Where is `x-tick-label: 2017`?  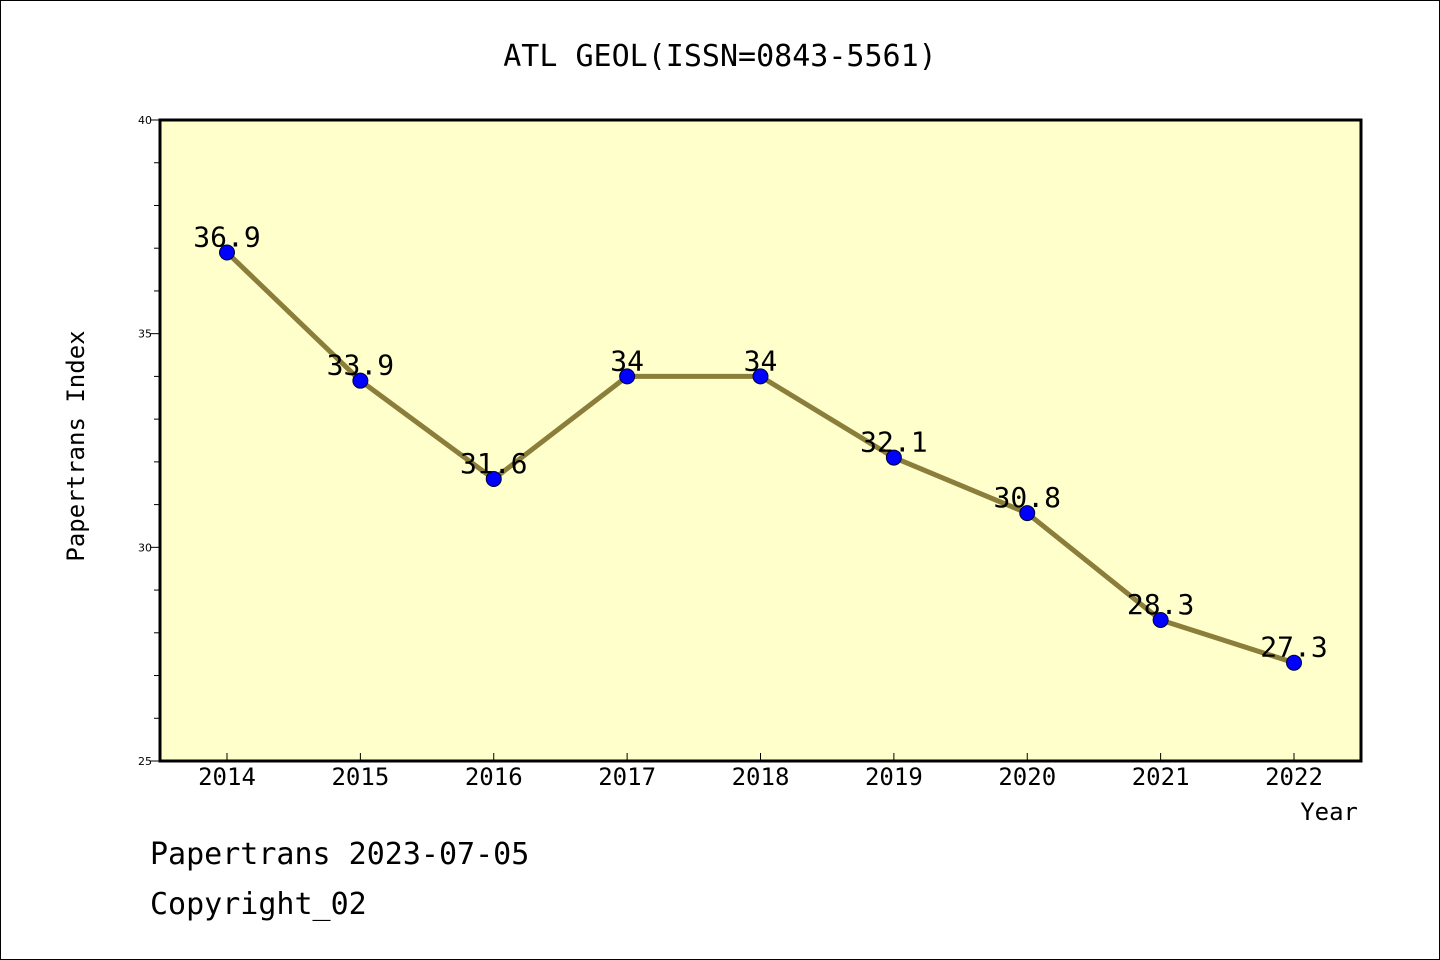
x-tick-label: 2017 is located at coordinates (627, 777).